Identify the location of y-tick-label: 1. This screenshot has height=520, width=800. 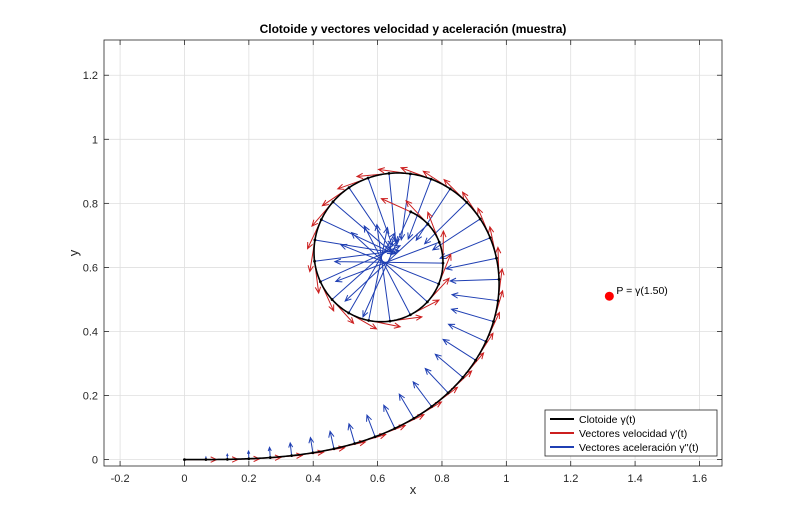
(95, 140).